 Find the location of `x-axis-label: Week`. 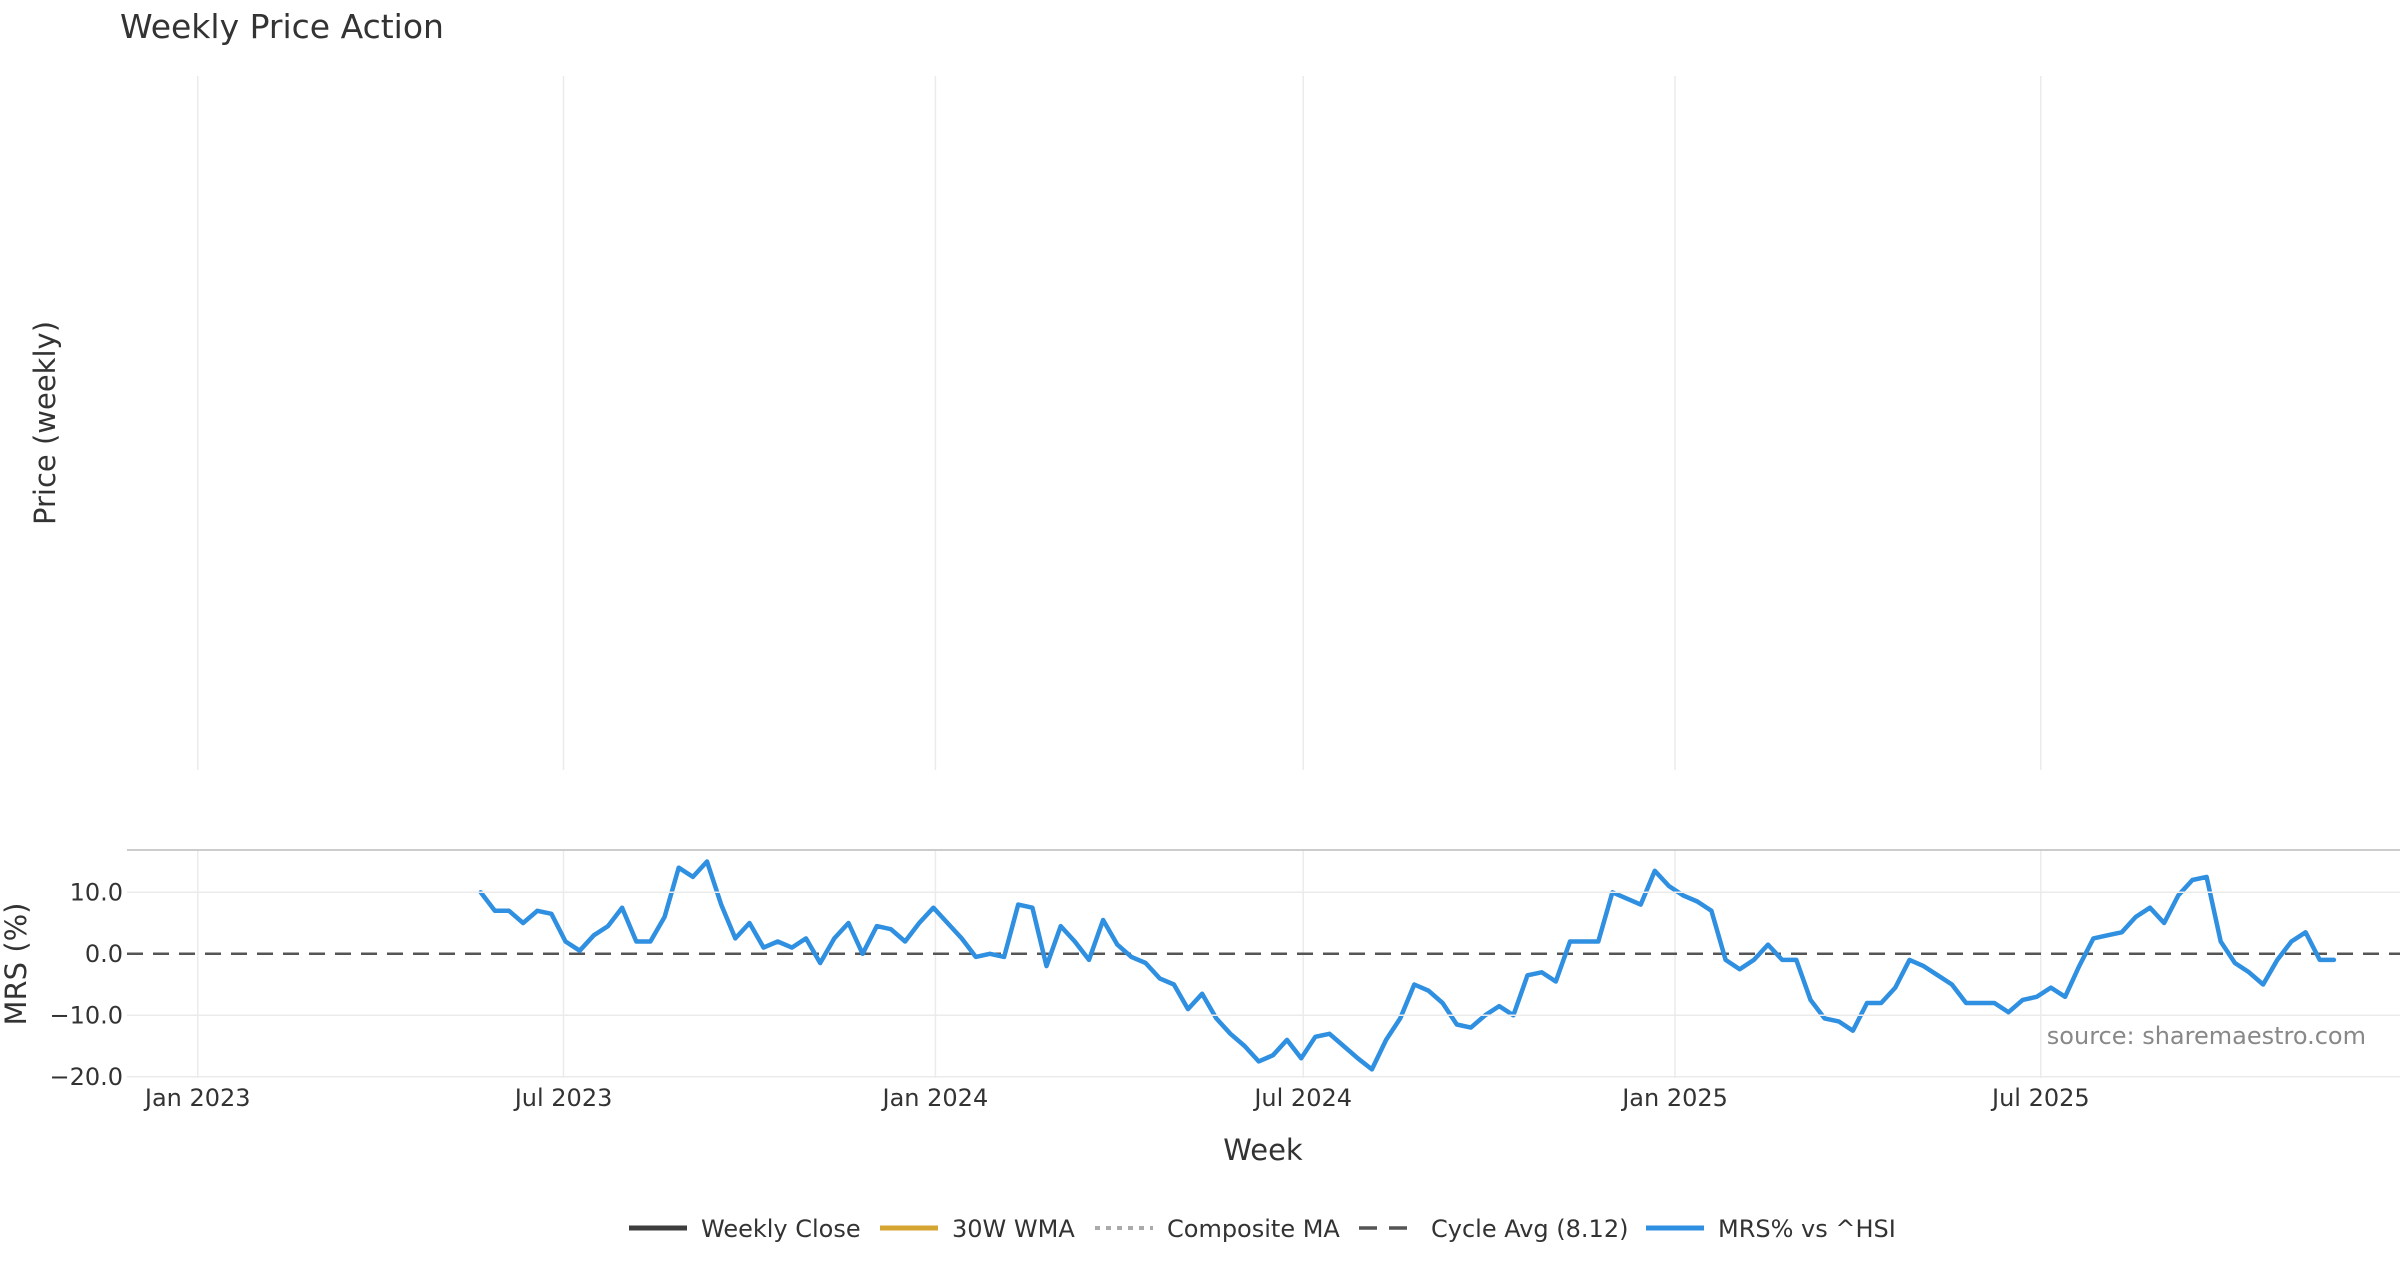

x-axis-label: Week is located at coordinates (1263, 1150).